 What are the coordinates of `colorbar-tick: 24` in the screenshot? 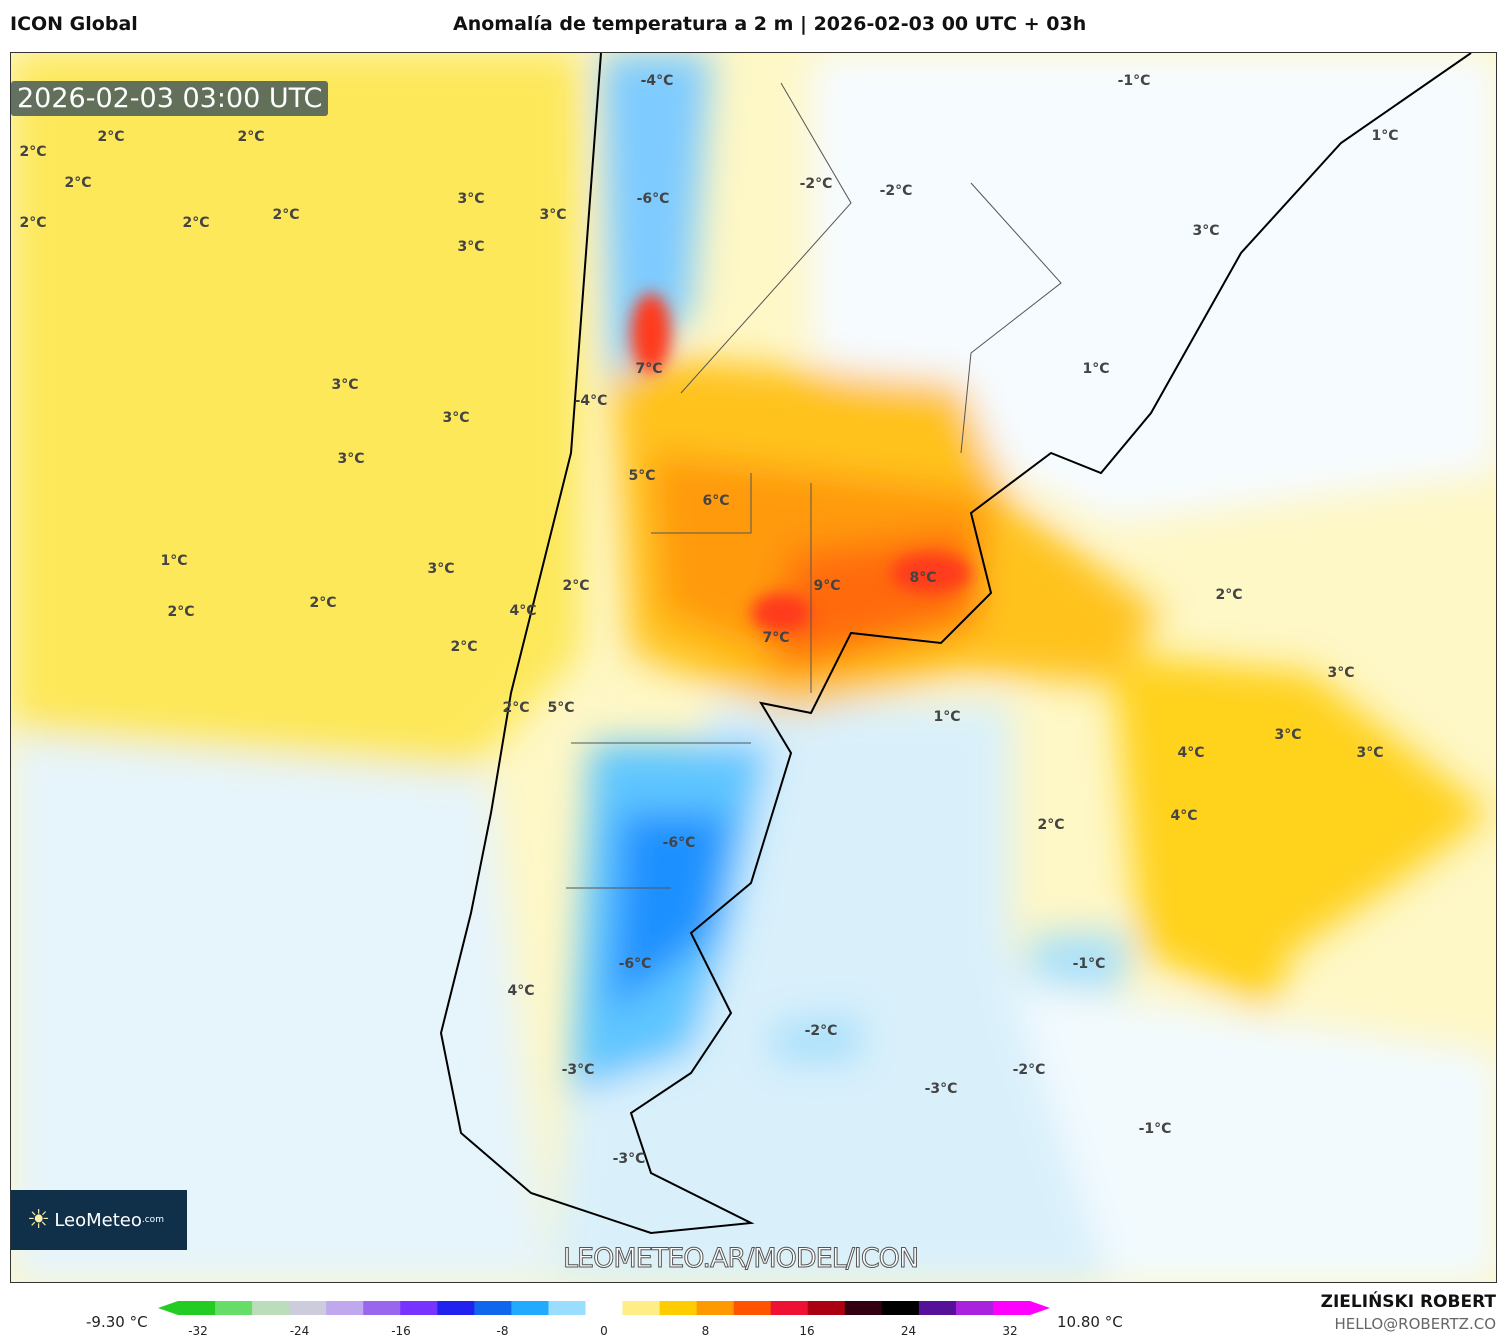 It's located at (908, 1331).